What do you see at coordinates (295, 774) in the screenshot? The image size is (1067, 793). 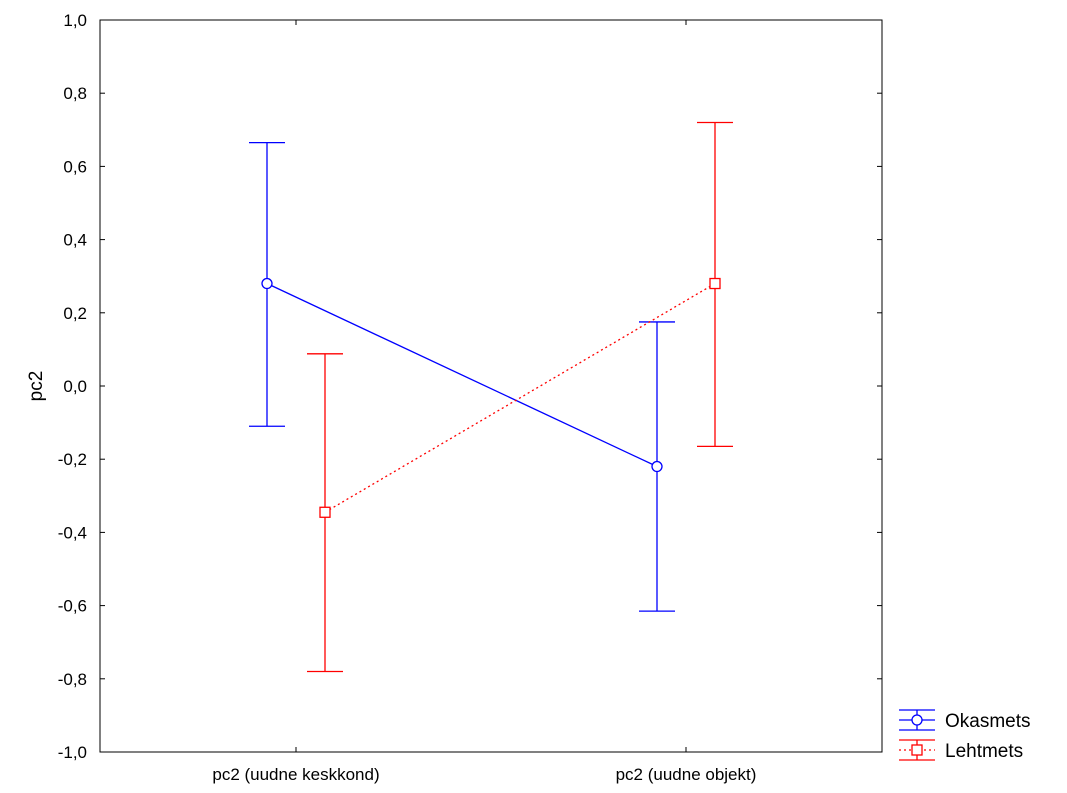 I see `x-category-label: pc2 (uudne keskkond)` at bounding box center [295, 774].